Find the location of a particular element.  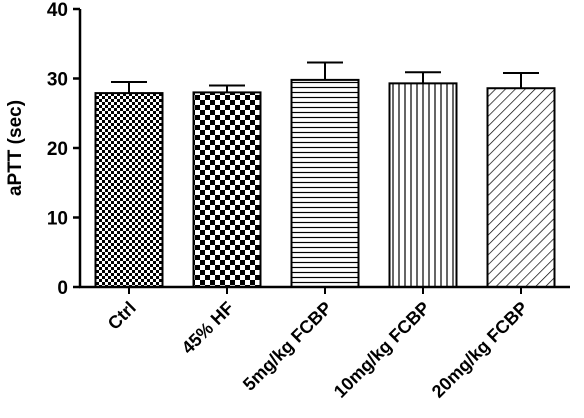

y-axis-title: aPTT (sec) is located at coordinates (15, 148).